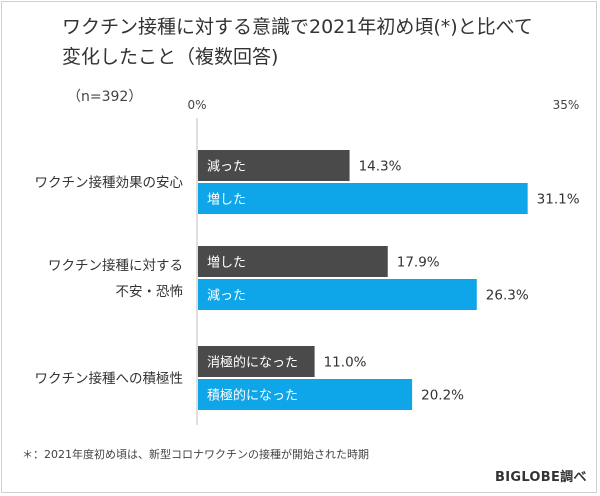 The image size is (600, 496). What do you see at coordinates (345, 363) in the screenshot?
I see `value-label-3-1: 11.0%` at bounding box center [345, 363].